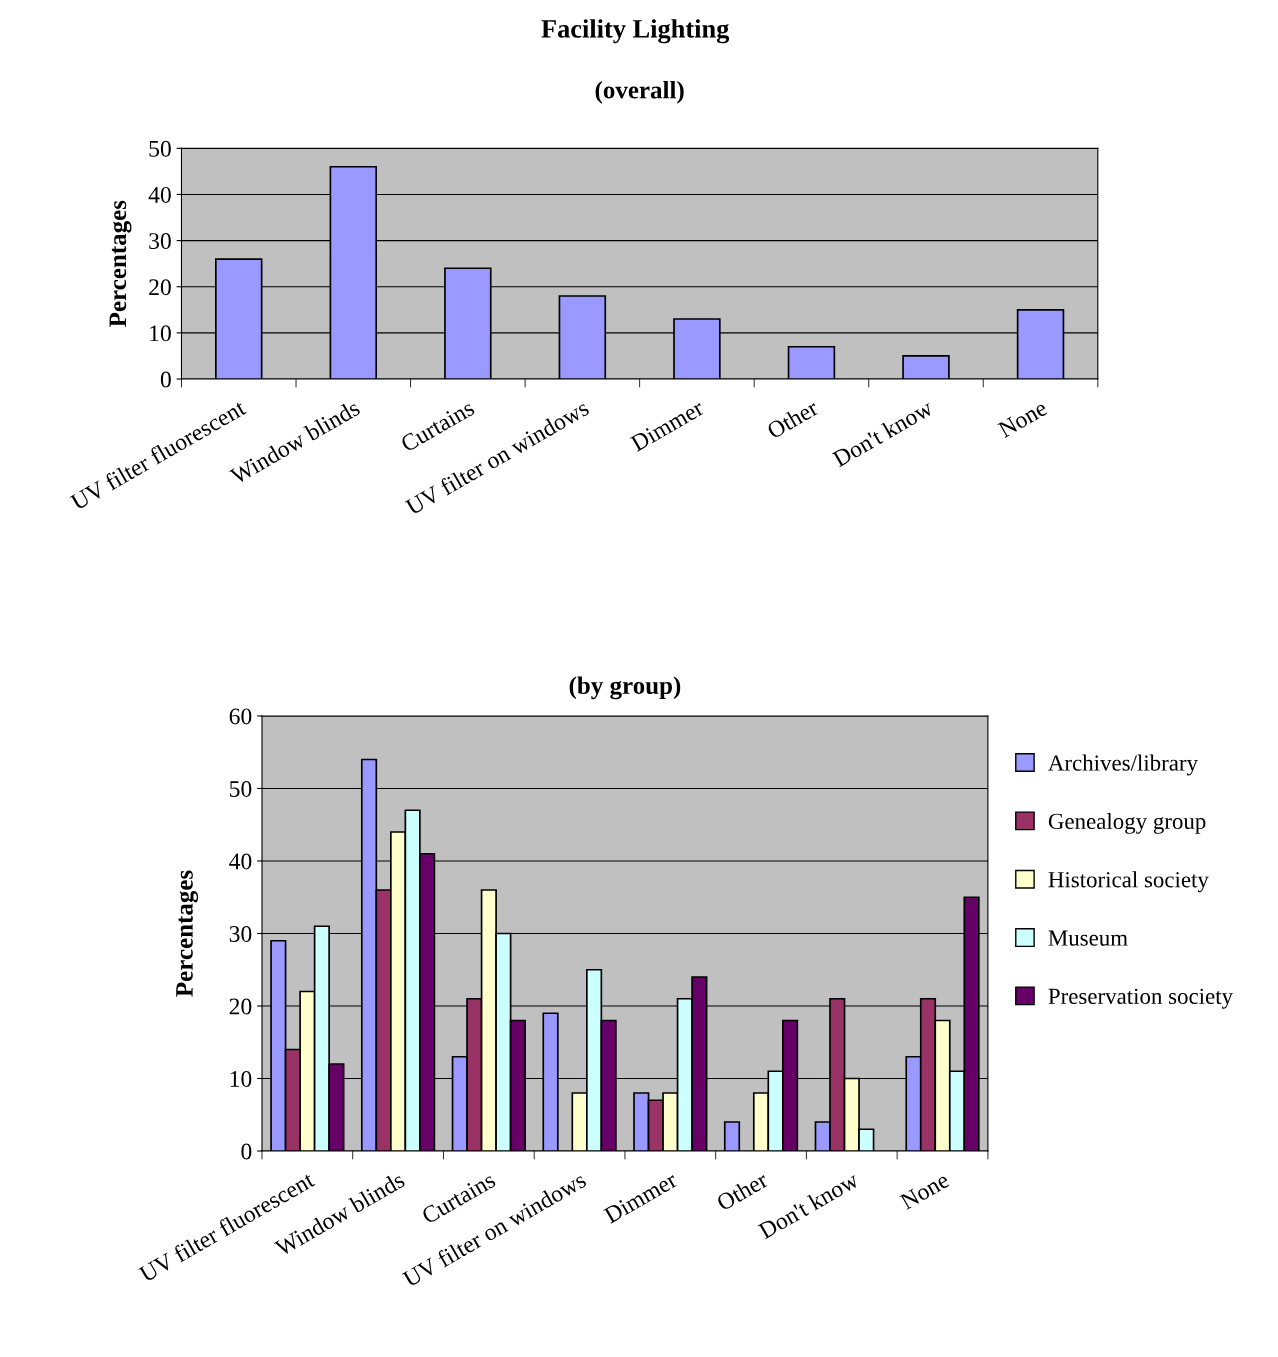 Image resolution: width=1278 pixels, height=1357 pixels. What do you see at coordinates (1088, 938) in the screenshot?
I see `legend-label: Museum` at bounding box center [1088, 938].